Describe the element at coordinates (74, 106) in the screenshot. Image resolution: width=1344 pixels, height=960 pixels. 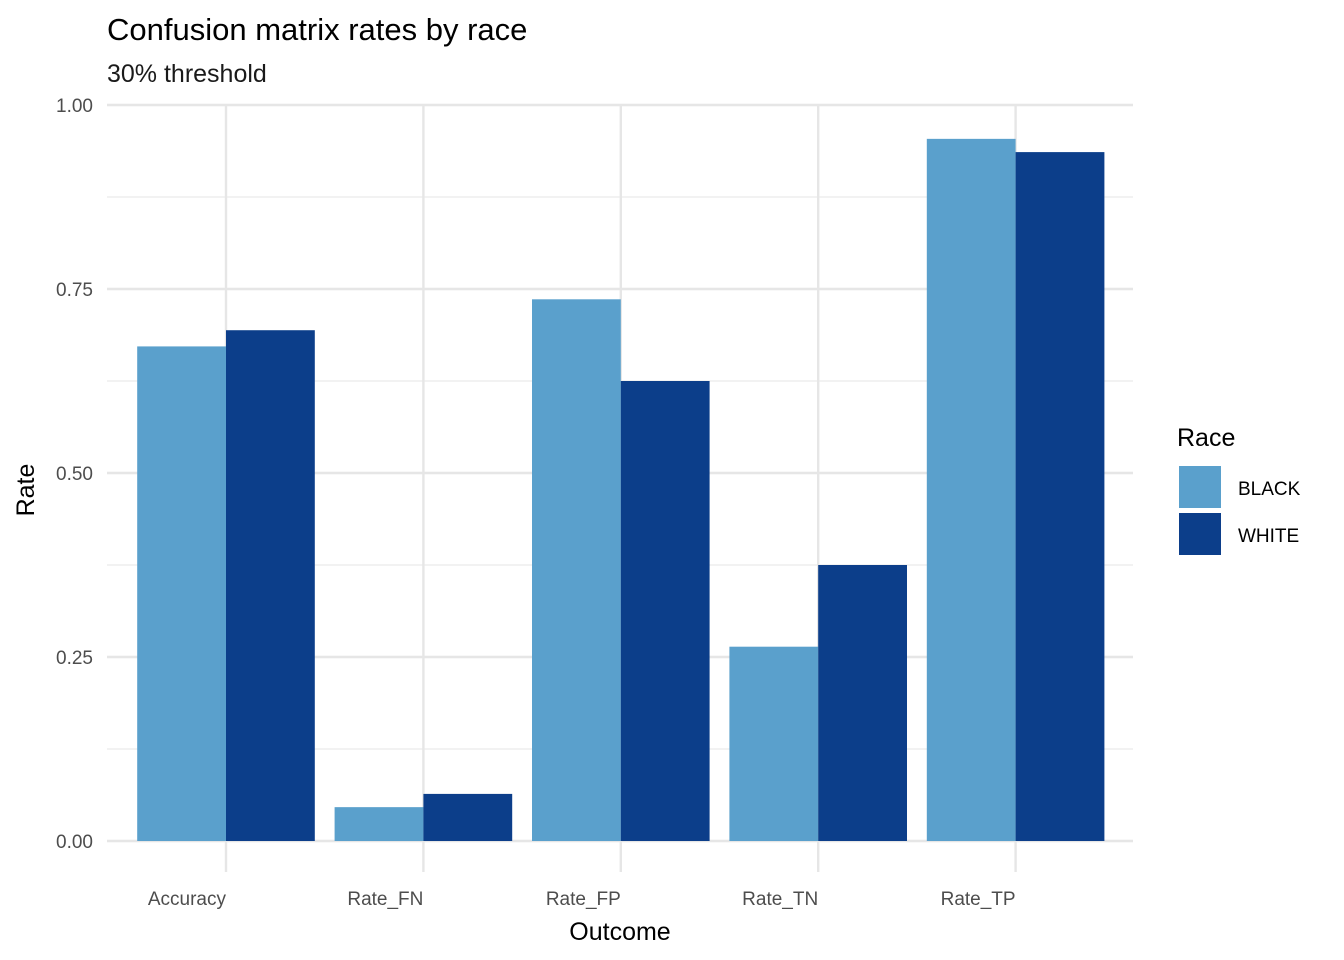
I see `y-tick-label: 1.00` at that location.